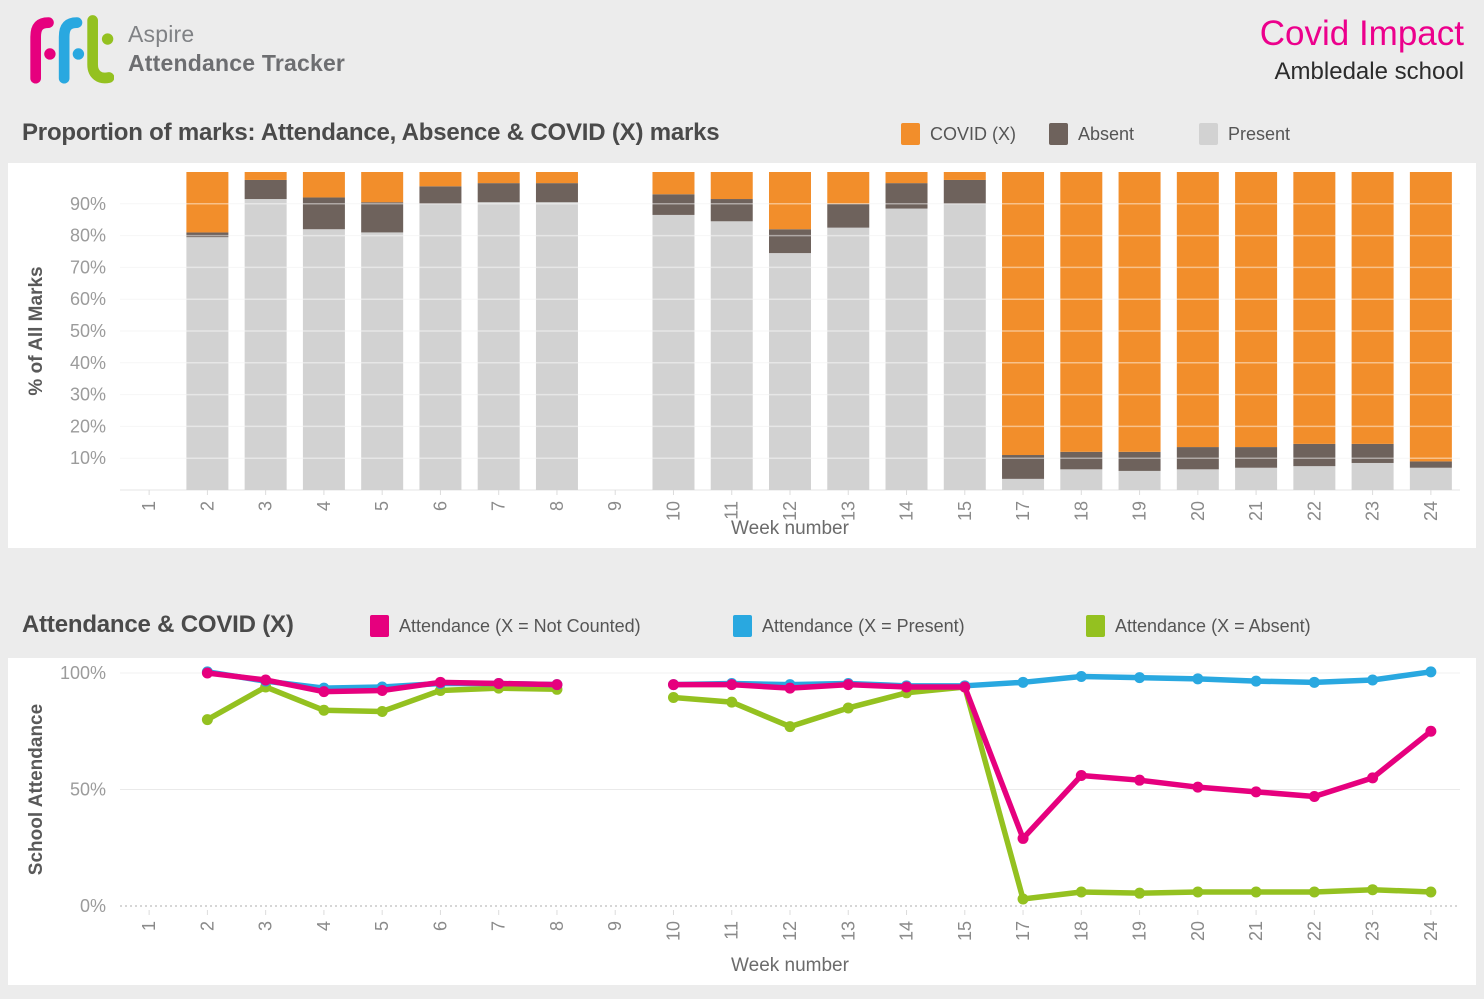 The width and height of the screenshot is (1484, 999). Describe the element at coordinates (382, 711) in the screenshot. I see `point-attendance-x-absent--week-5` at that location.